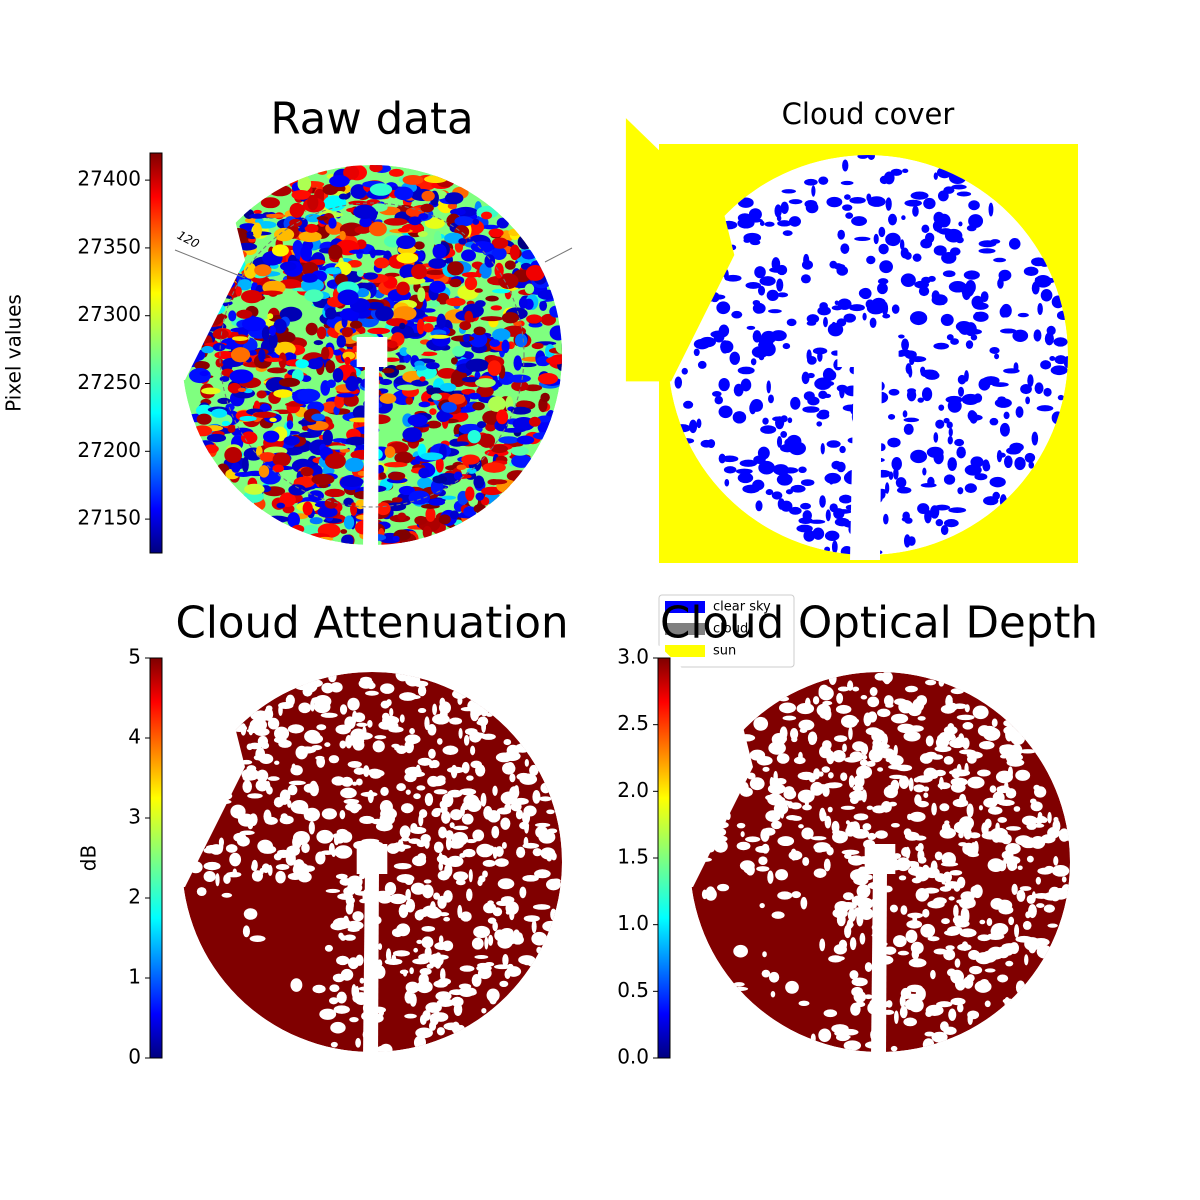 The width and height of the screenshot is (1200, 1200). Describe the element at coordinates (109, 450) in the screenshot. I see `colorbar-tick-label: 27200` at that location.